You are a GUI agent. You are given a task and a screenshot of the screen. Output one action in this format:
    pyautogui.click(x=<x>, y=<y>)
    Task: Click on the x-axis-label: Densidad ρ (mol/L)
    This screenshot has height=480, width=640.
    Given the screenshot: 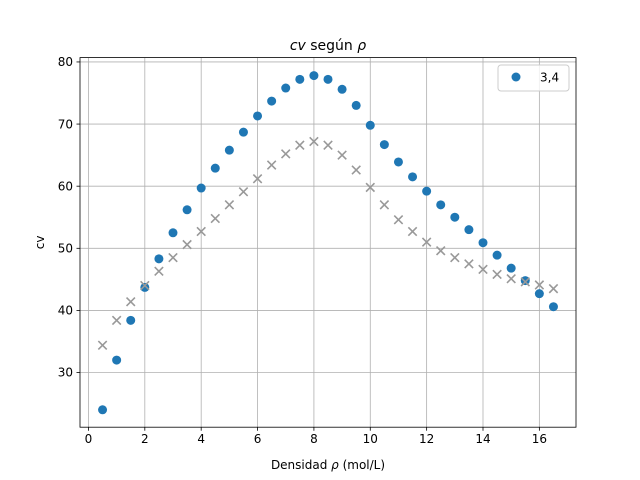 What is the action you would take?
    pyautogui.click(x=328, y=465)
    